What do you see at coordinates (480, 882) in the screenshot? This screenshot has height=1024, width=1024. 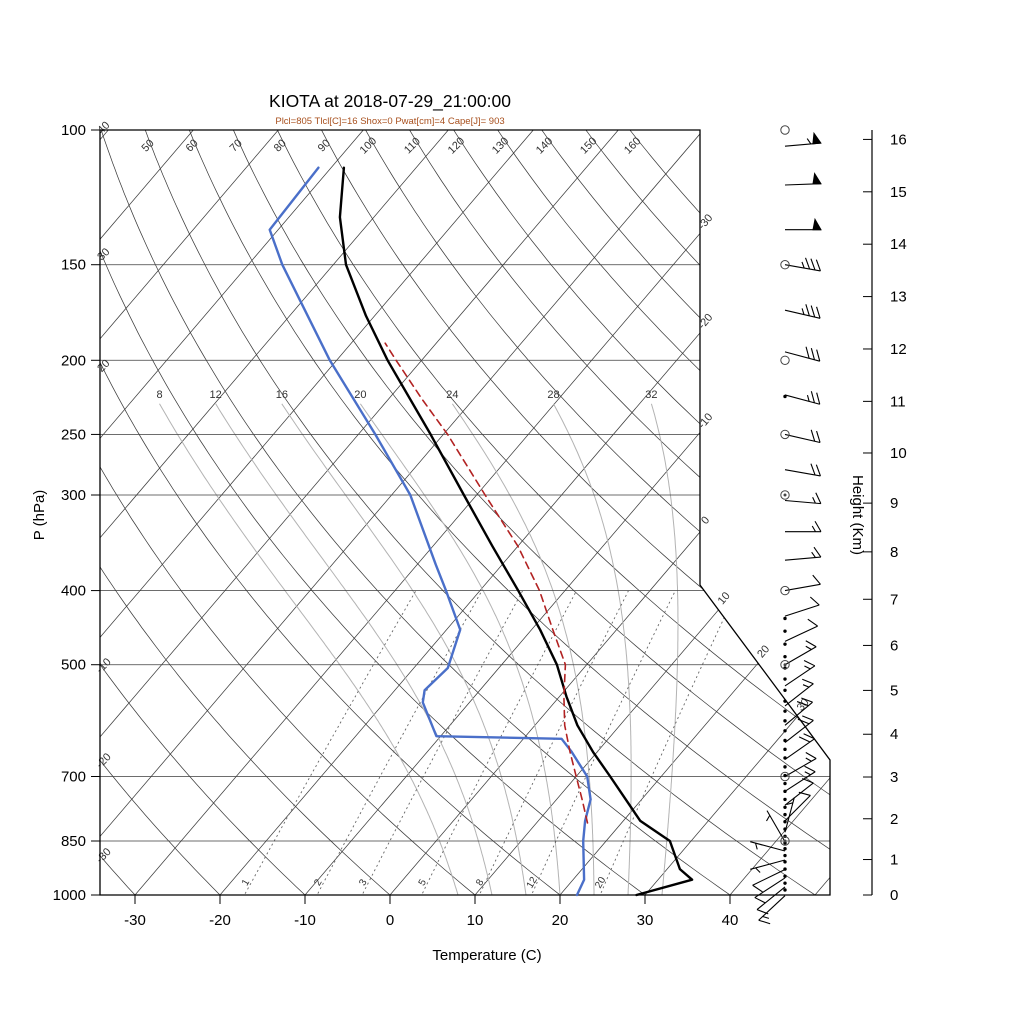 I see `mixing-ratio-label: 8` at bounding box center [480, 882].